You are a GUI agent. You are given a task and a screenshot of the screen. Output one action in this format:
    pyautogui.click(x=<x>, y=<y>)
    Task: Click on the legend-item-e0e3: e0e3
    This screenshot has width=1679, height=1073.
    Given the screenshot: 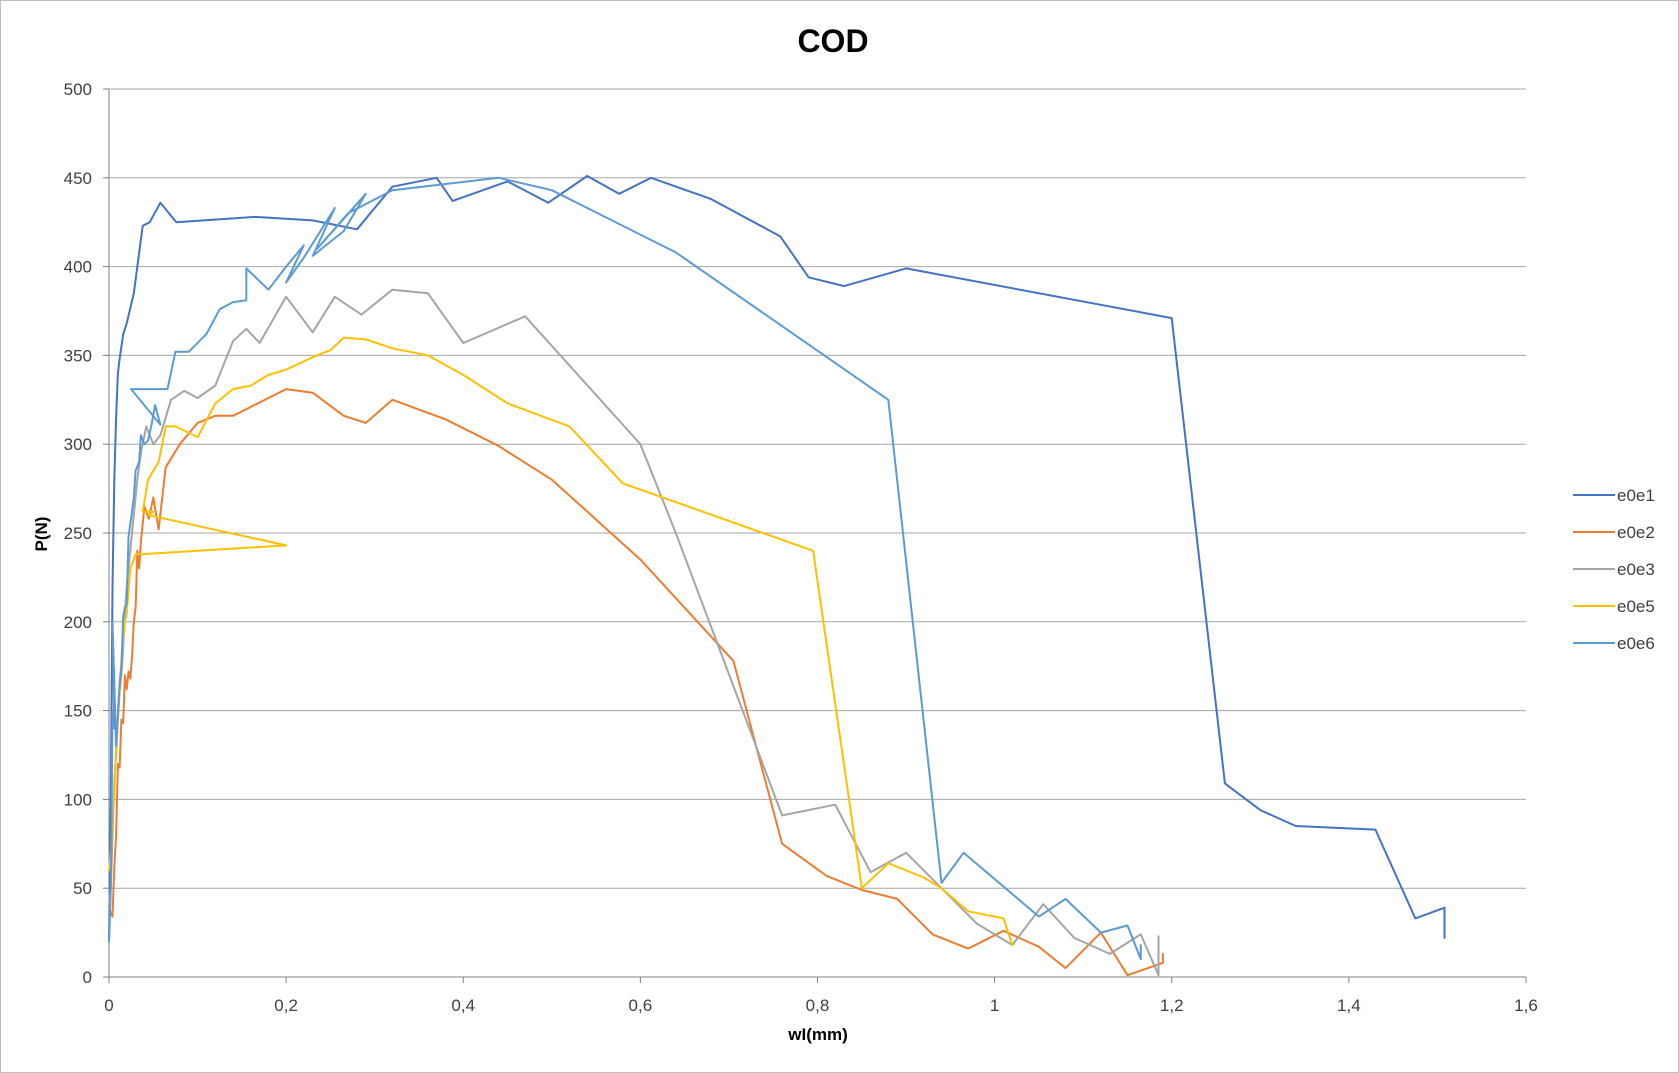 What is the action you would take?
    pyautogui.click(x=1614, y=569)
    